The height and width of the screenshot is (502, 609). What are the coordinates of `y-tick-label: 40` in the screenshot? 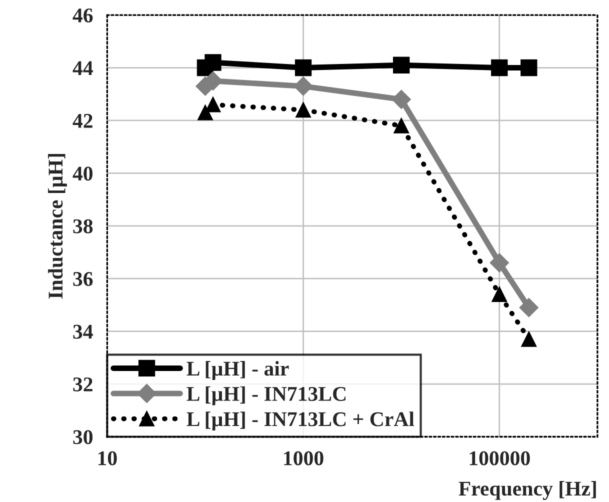 It's located at (82, 173).